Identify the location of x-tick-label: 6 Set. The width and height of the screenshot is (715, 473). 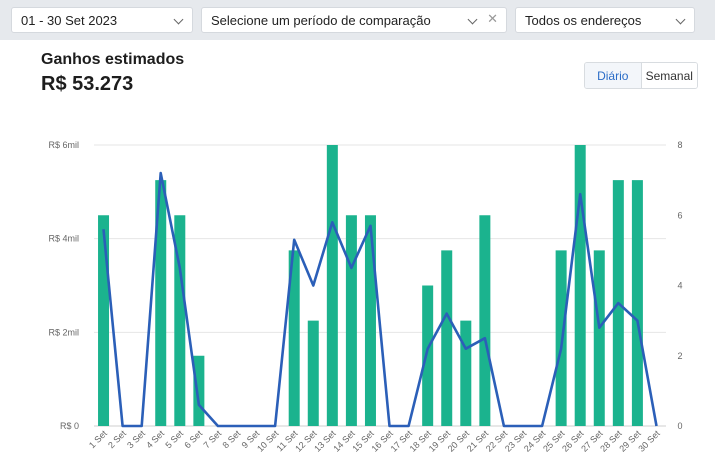
(193, 439).